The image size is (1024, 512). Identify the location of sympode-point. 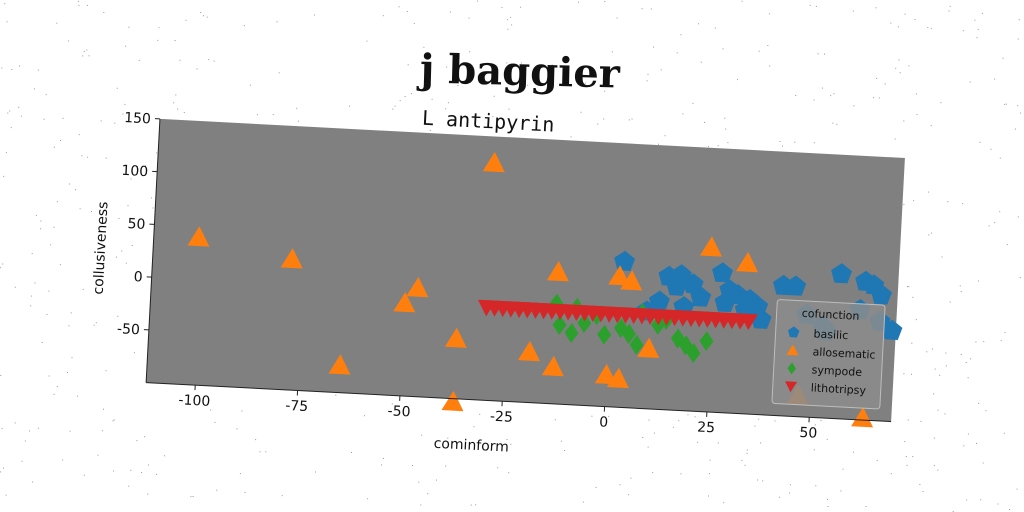
(706, 341).